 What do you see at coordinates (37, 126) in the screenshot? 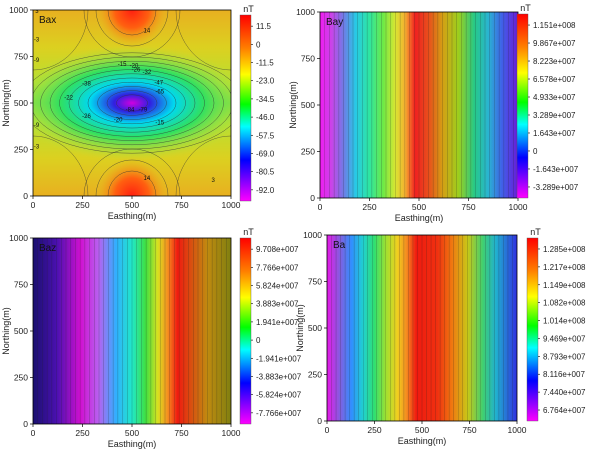
I see `contour-label: -9` at bounding box center [37, 126].